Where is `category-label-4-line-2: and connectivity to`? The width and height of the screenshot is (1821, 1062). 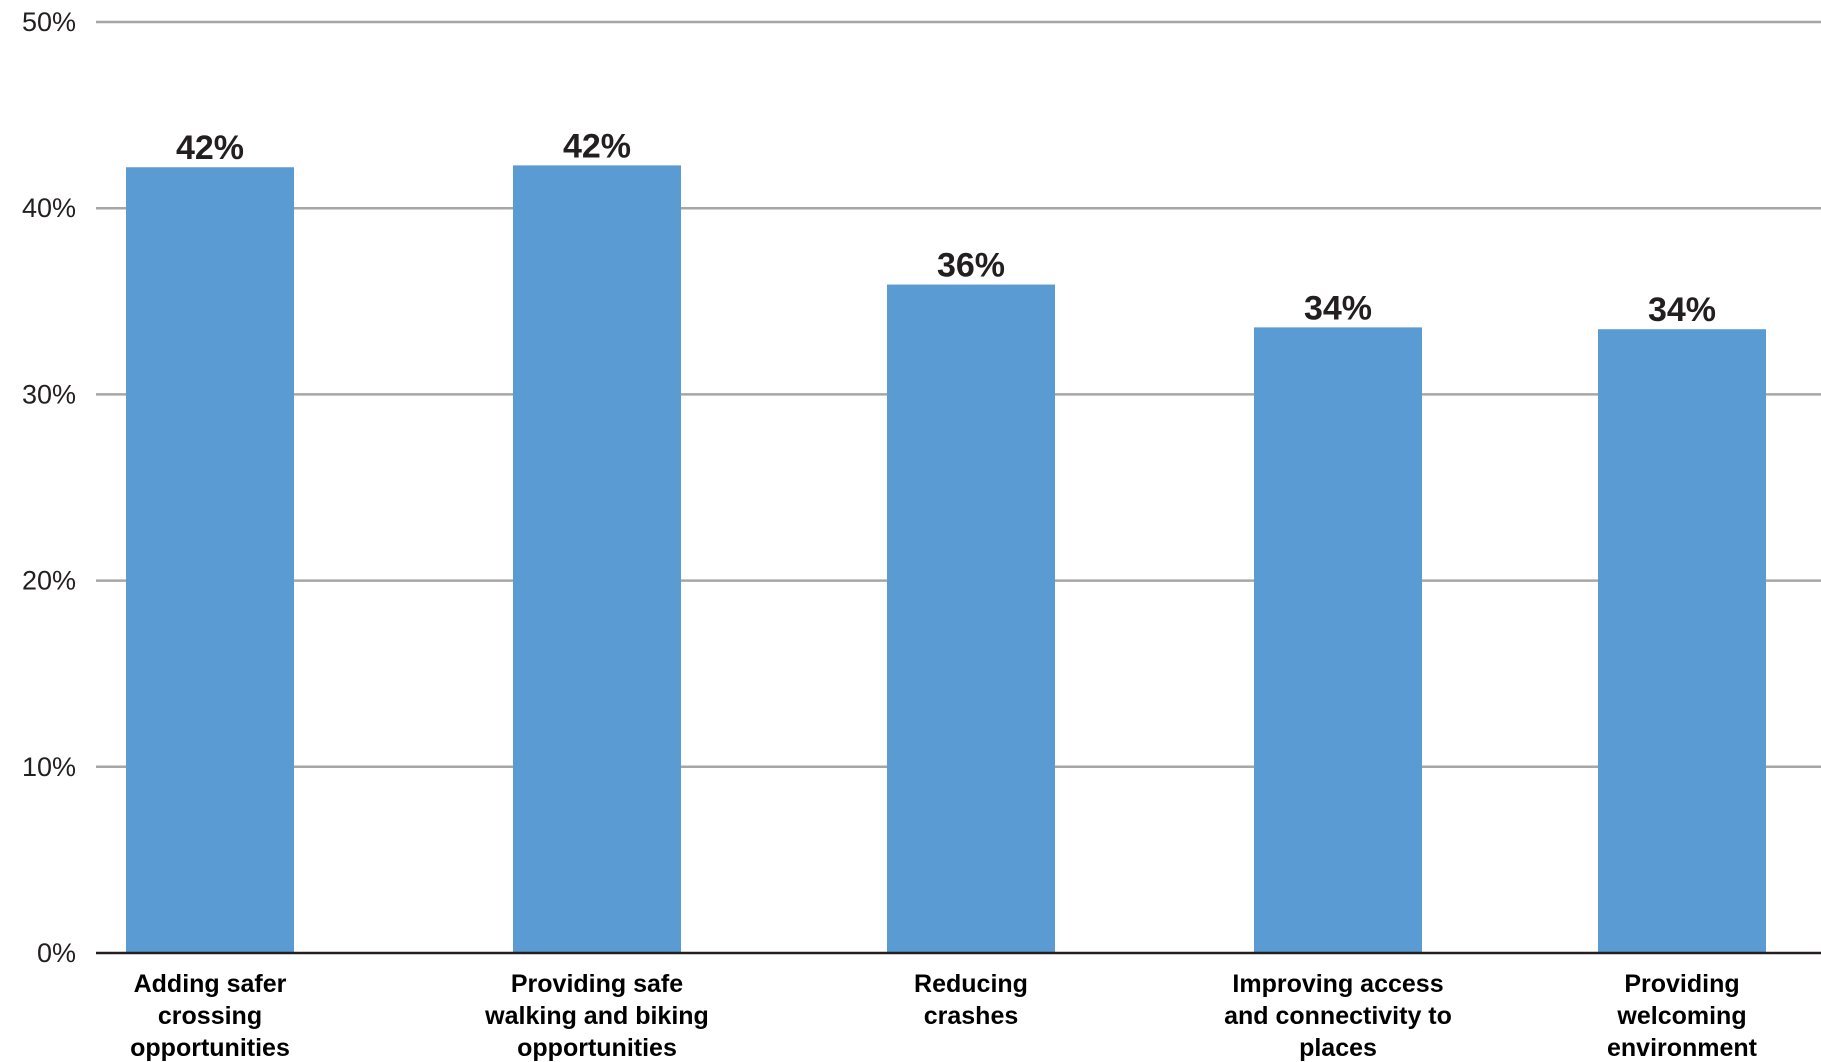
category-label-4-line-2: and connectivity to is located at coordinates (1338, 1016).